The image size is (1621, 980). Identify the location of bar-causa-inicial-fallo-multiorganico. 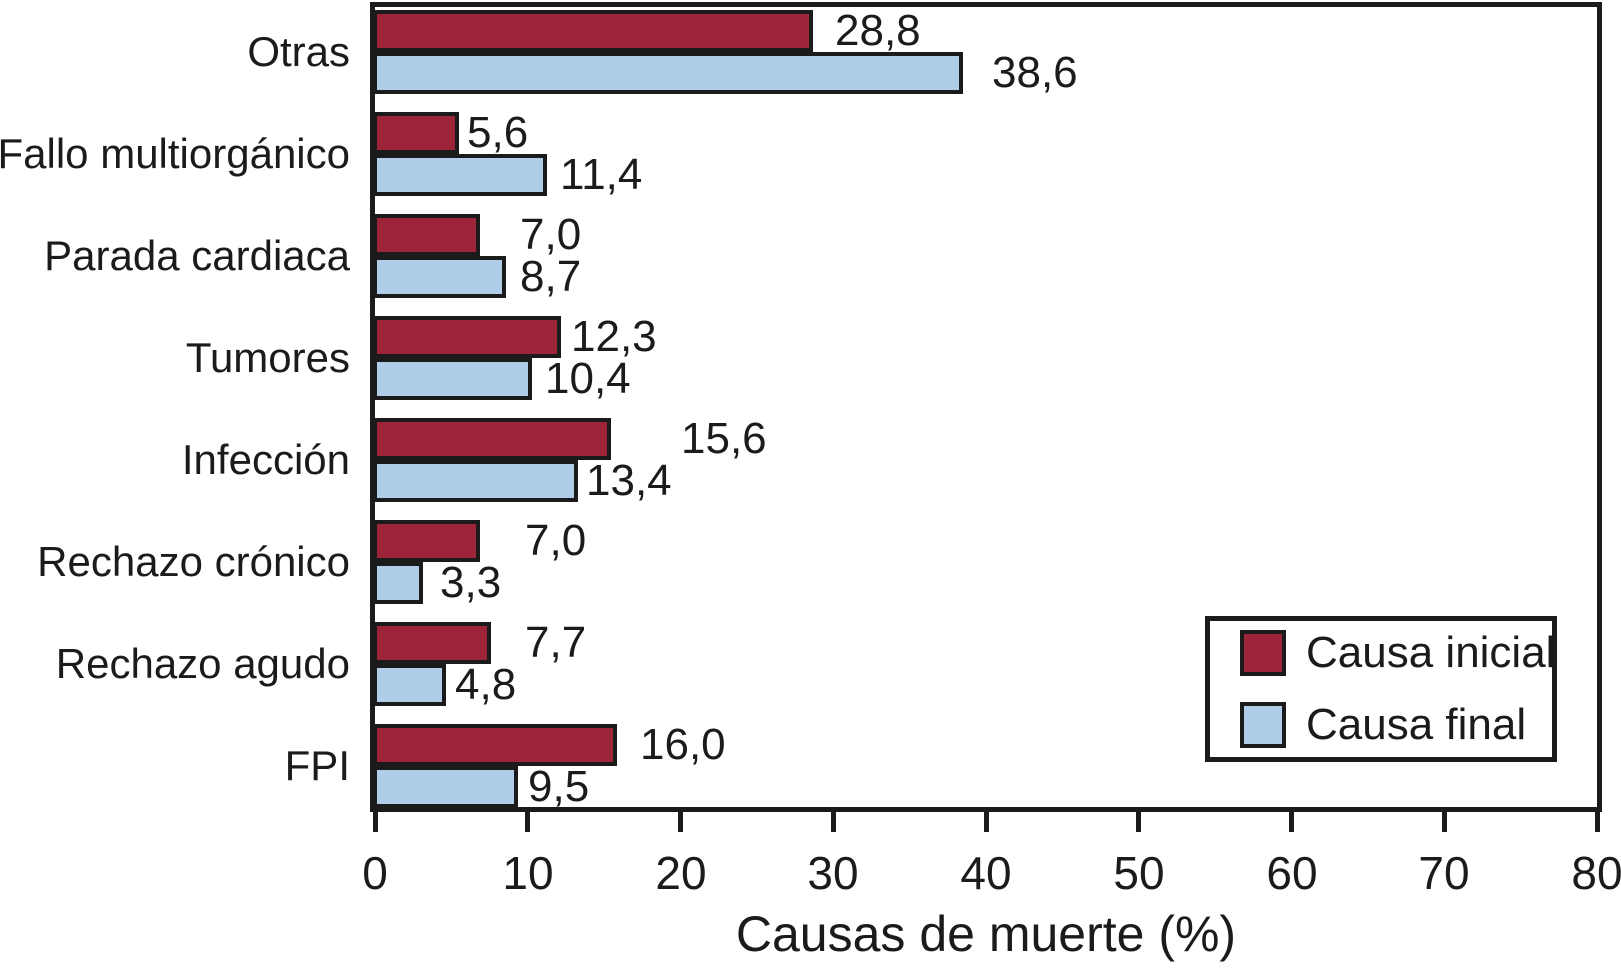
(416, 133).